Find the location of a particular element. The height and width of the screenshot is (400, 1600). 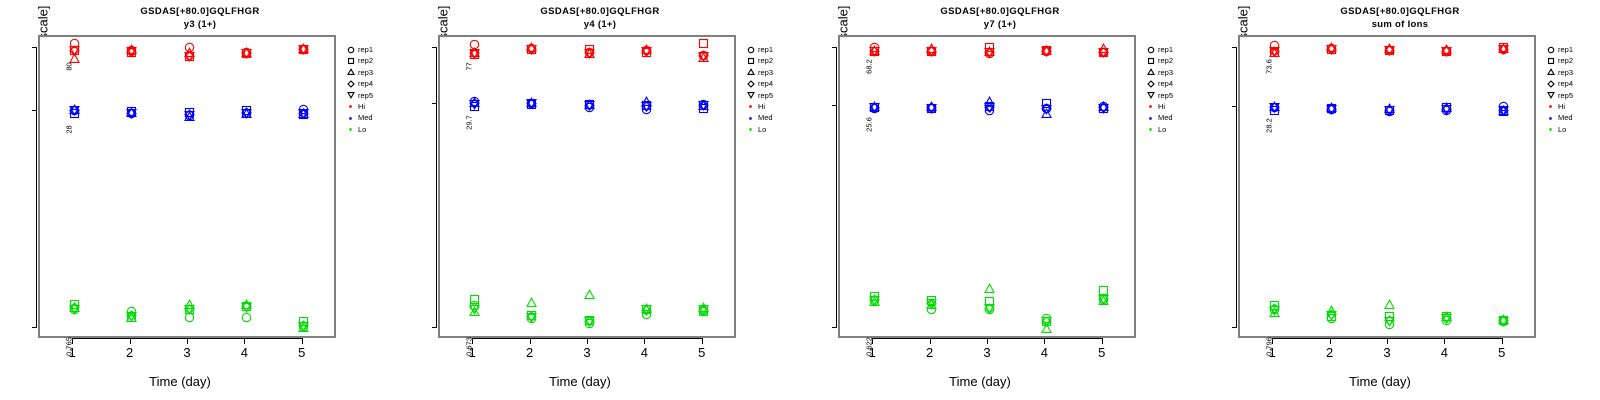

legend-item-label: rep3 is located at coordinates (766, 72).